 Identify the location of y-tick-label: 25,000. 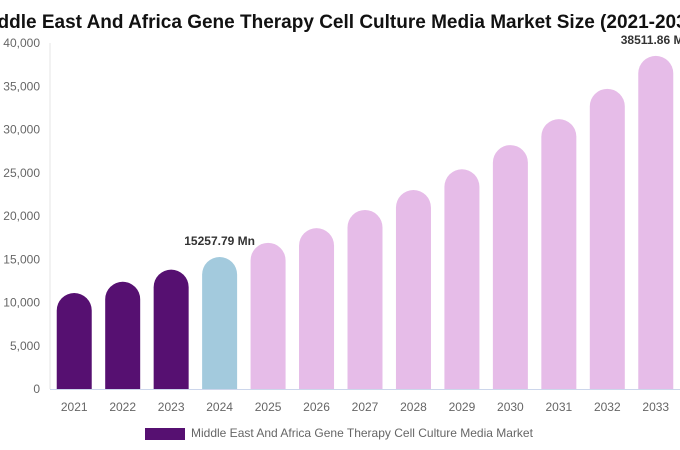
(21, 173).